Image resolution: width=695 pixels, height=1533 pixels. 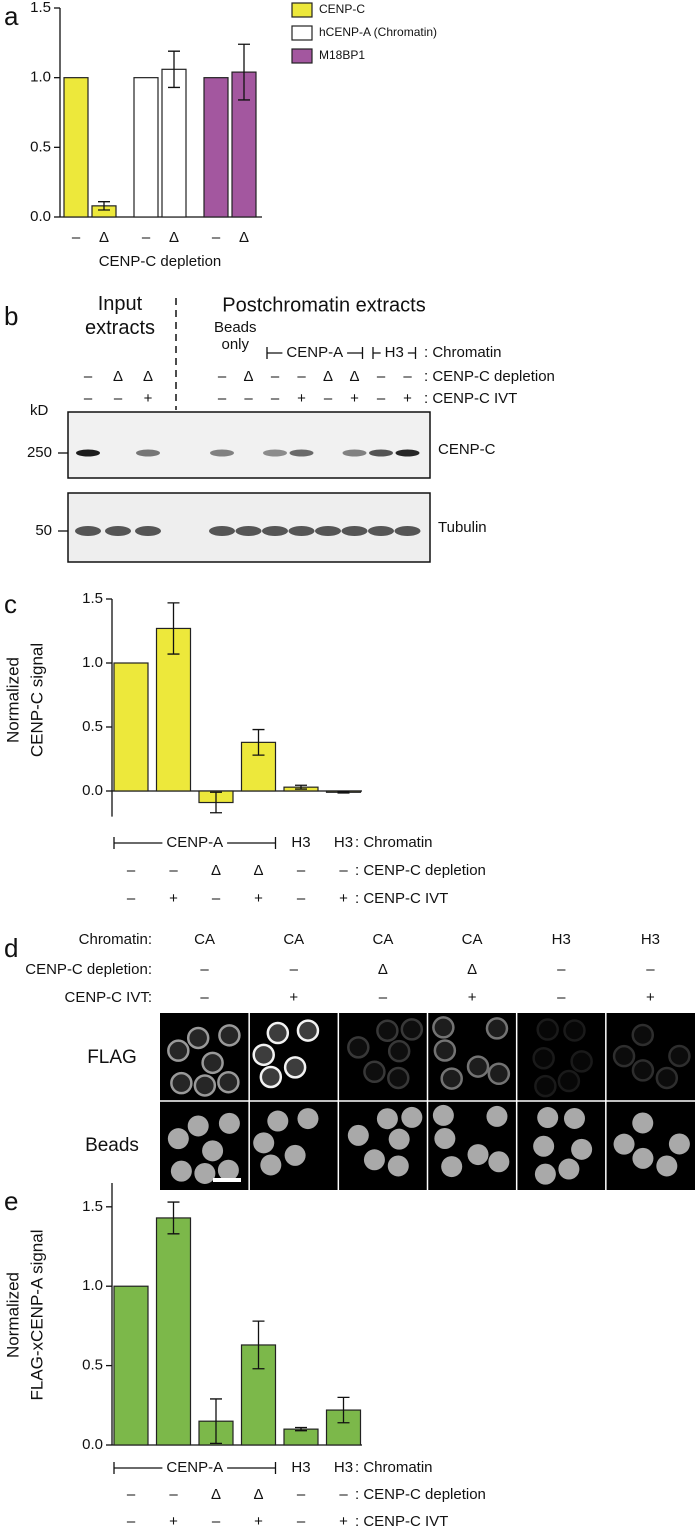 I want to click on y-tick-label: 0.0, so click(x=92, y=790).